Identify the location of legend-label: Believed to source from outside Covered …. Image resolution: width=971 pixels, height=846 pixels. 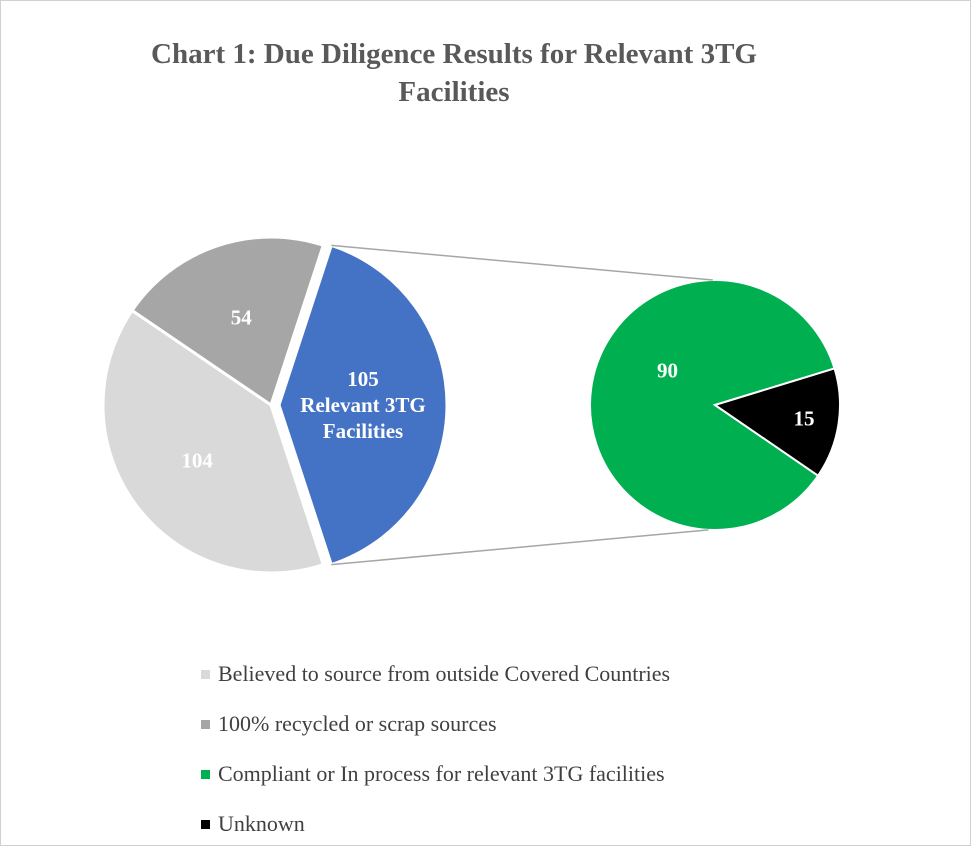
(444, 673).